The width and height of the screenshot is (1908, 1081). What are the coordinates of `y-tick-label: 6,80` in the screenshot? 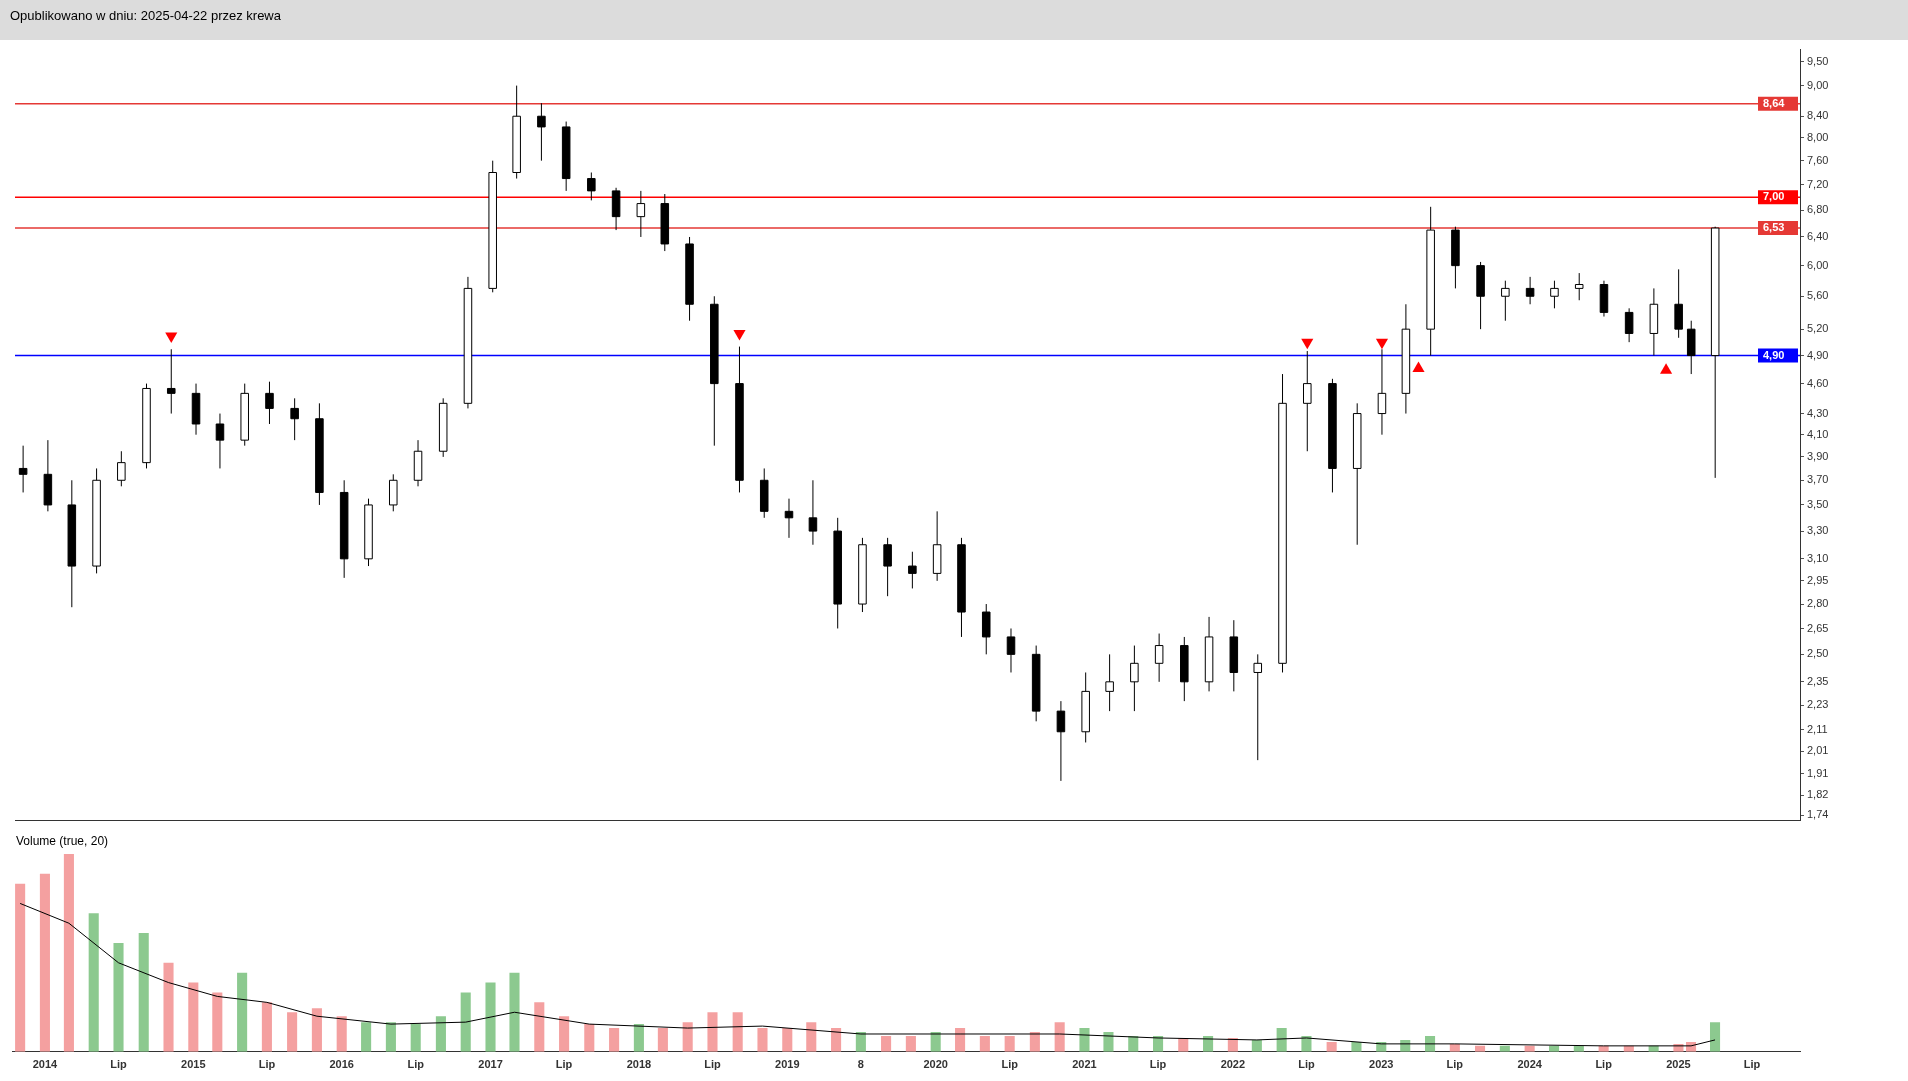 It's located at (1818, 209).